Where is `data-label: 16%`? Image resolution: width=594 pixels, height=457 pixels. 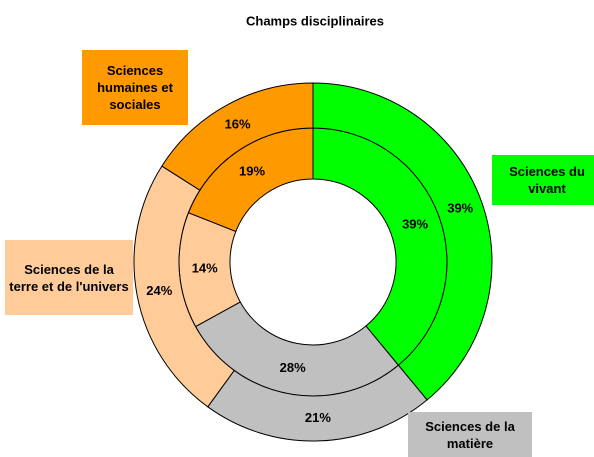 data-label: 16% is located at coordinates (238, 123).